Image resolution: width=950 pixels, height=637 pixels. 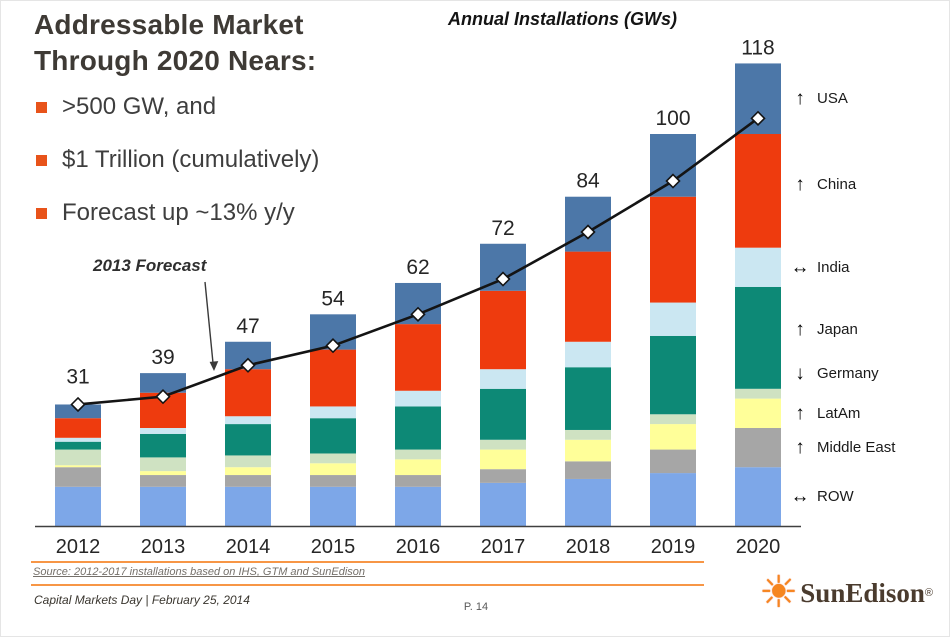 What do you see at coordinates (142, 600) in the screenshot?
I see `event-caption: Capital Markets Day | February 25, 2014` at bounding box center [142, 600].